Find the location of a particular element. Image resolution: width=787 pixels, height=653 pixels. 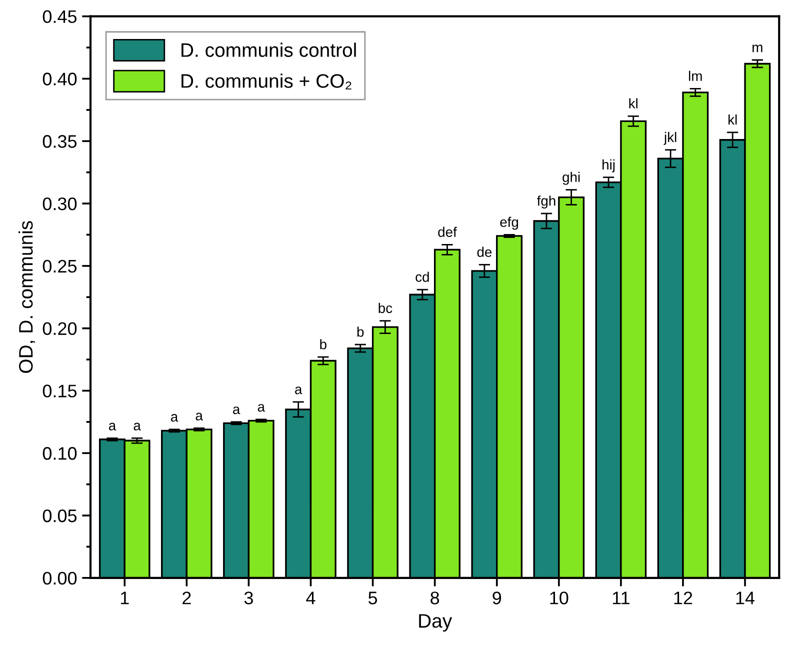

x-tick-label: 12 is located at coordinates (683, 598).